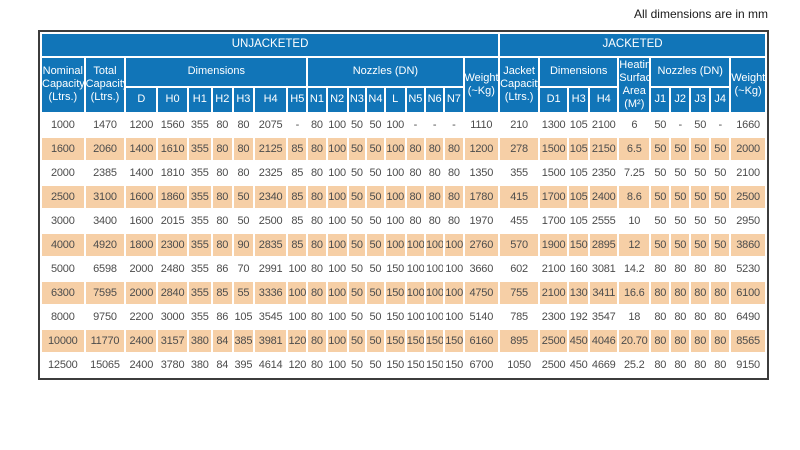  What do you see at coordinates (634, 148) in the screenshot?
I see `cell-heating-surface-area: 6.5` at bounding box center [634, 148].